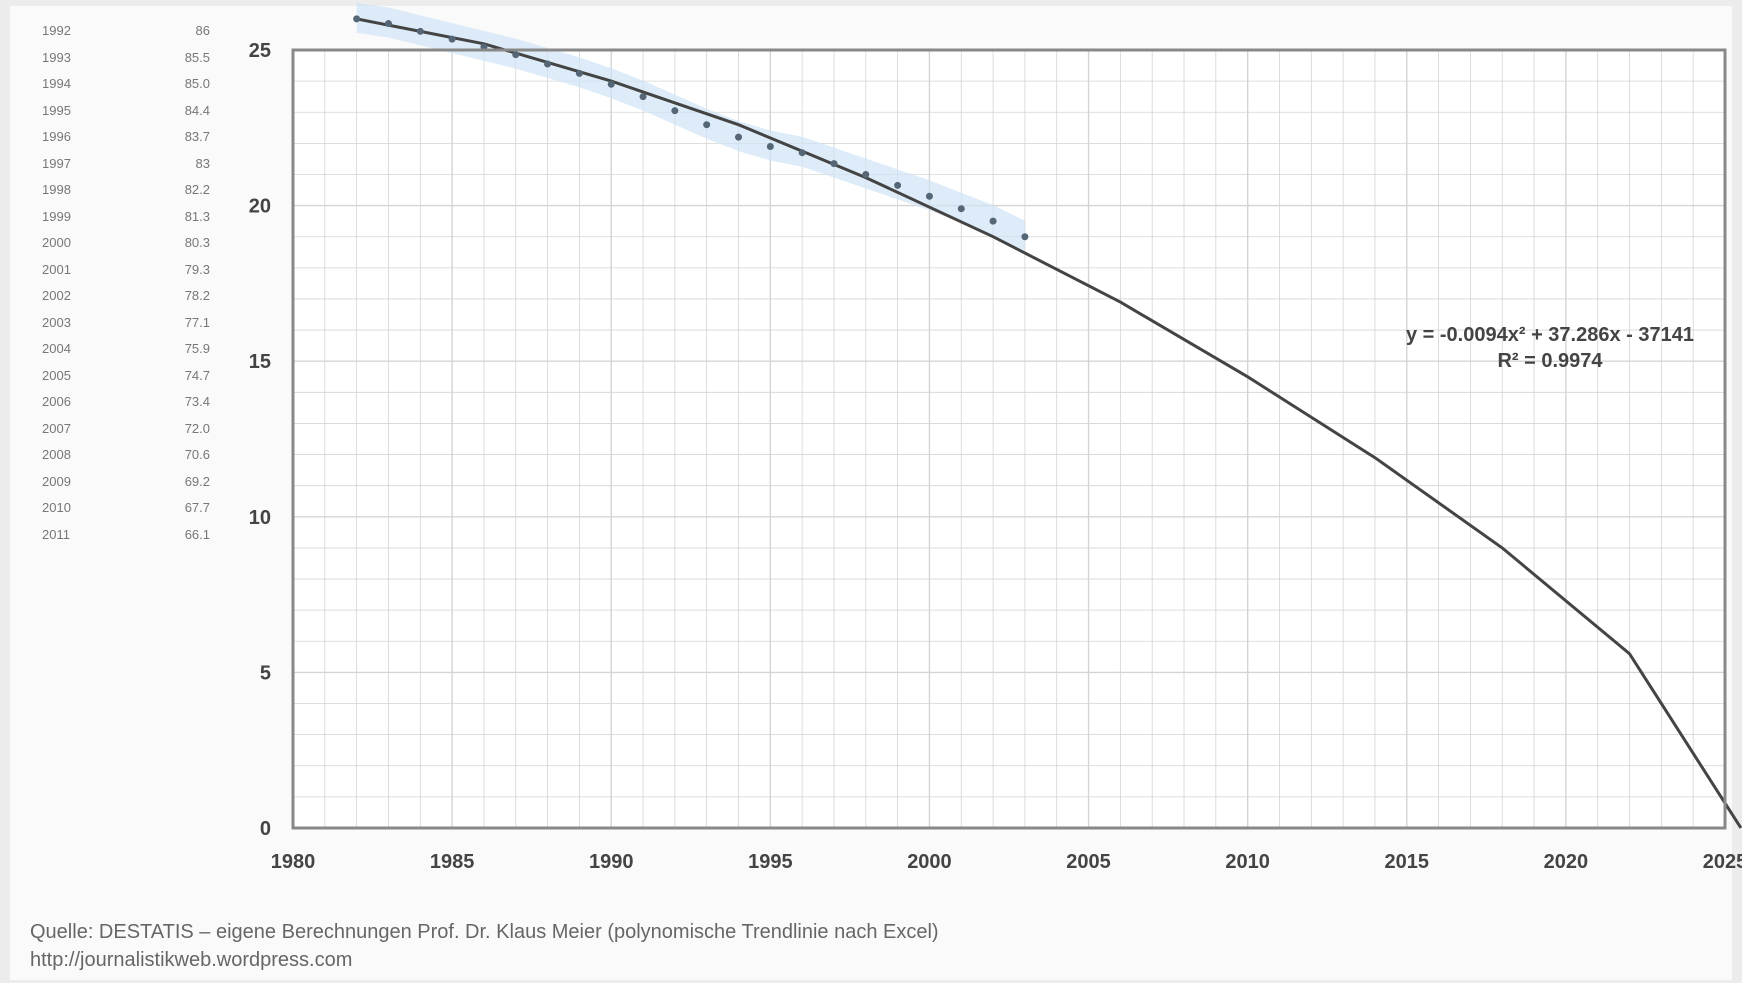 The image size is (1742, 983). What do you see at coordinates (197, 428) in the screenshot?
I see `table-value: 72.0` at bounding box center [197, 428].